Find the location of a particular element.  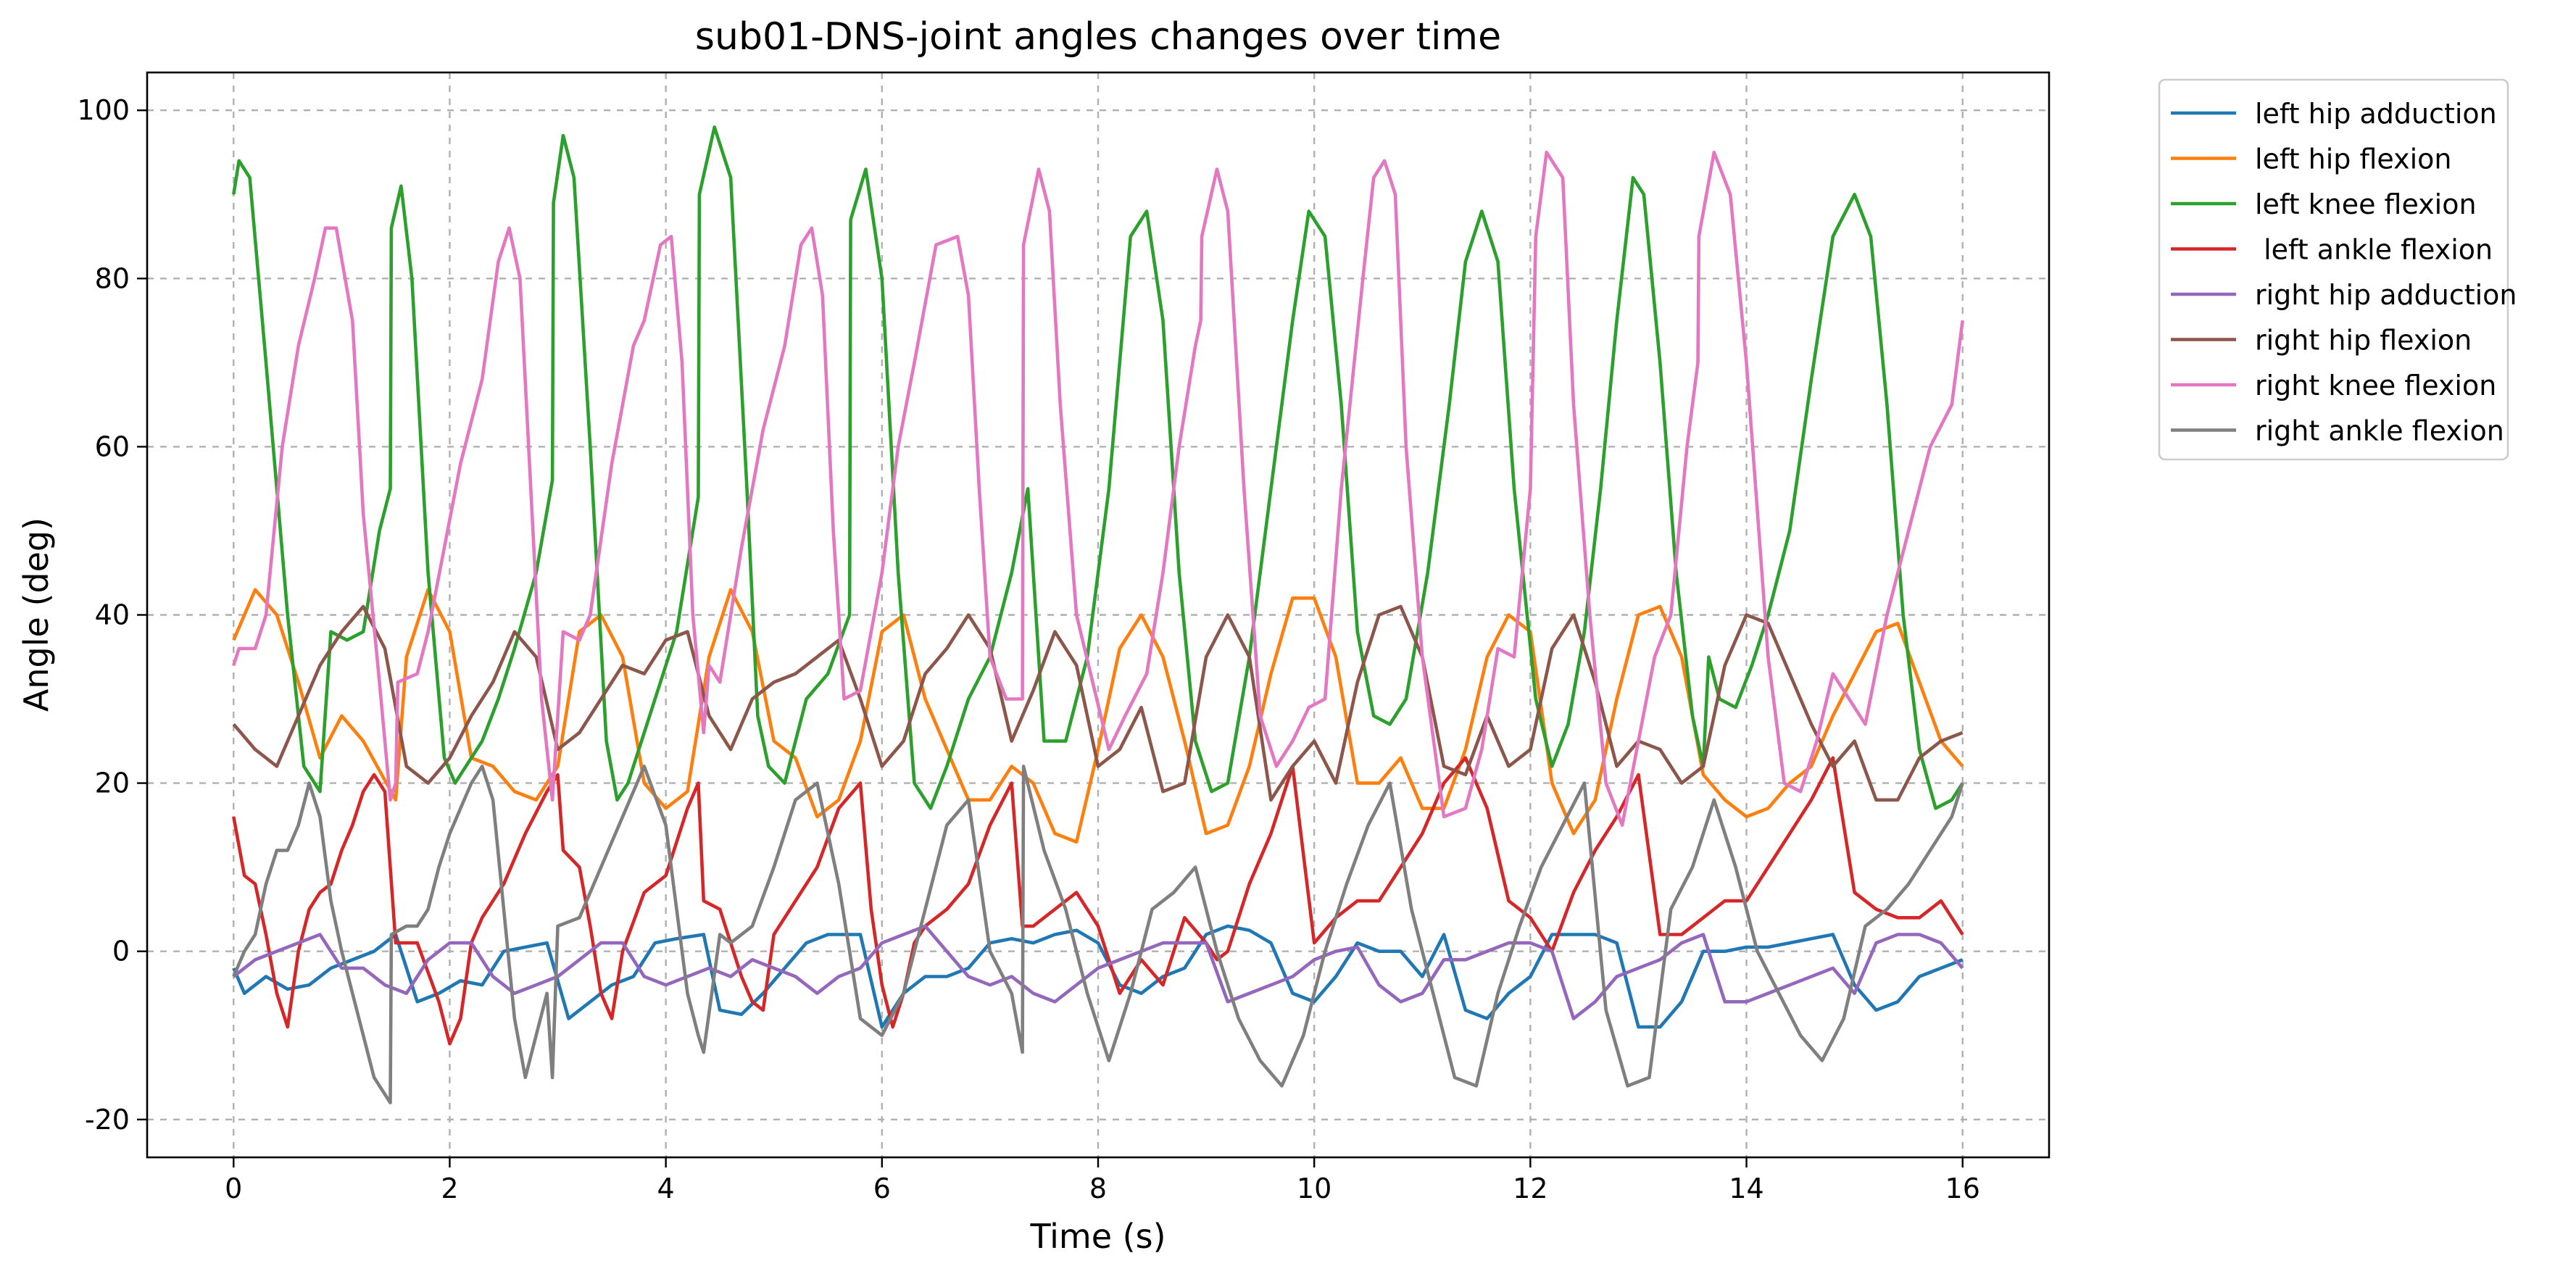

legend-label-right-hip-flexion: right hip flexion is located at coordinates (2363, 341).